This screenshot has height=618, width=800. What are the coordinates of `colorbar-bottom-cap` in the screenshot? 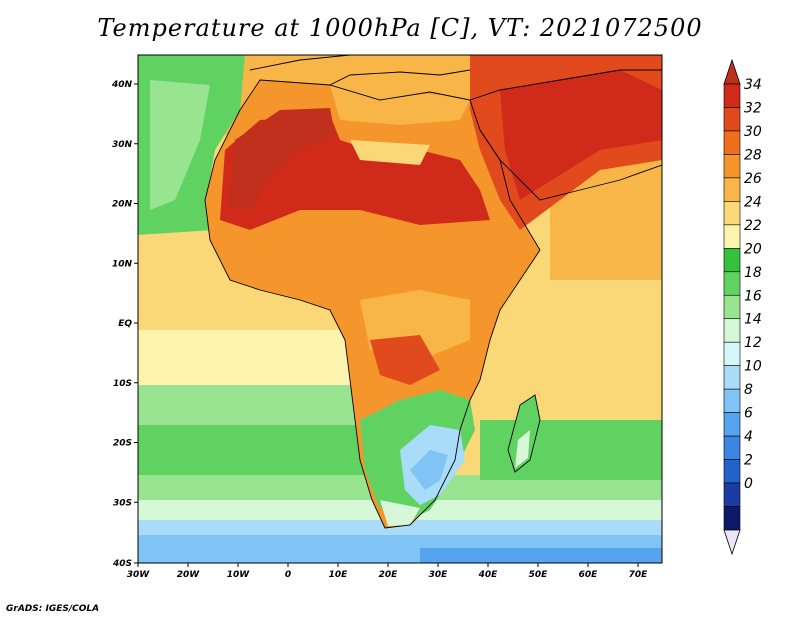 It's located at (732, 542).